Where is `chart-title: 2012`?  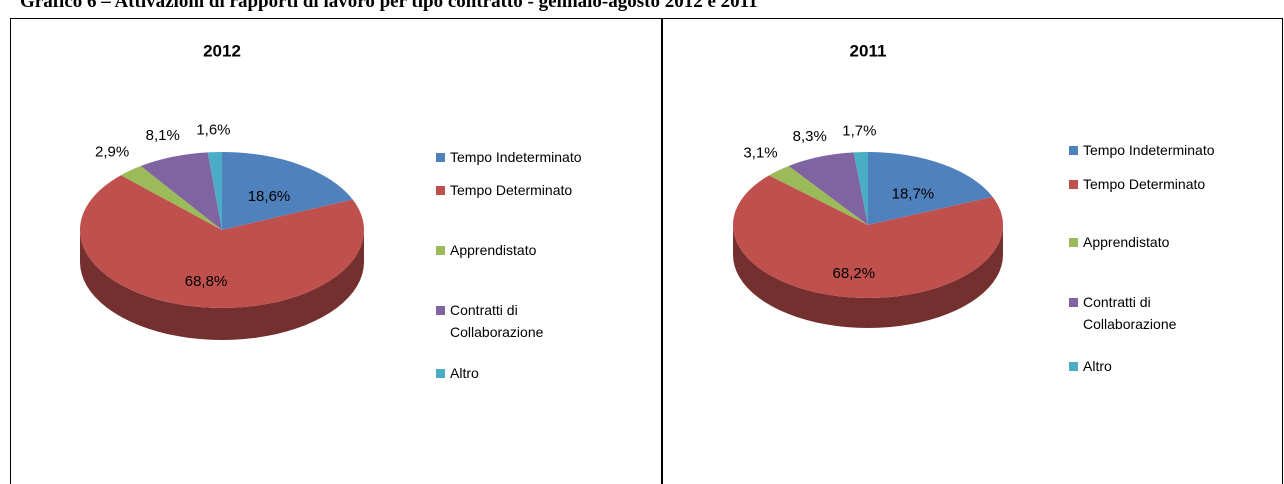 chart-title: 2012 is located at coordinates (222, 50).